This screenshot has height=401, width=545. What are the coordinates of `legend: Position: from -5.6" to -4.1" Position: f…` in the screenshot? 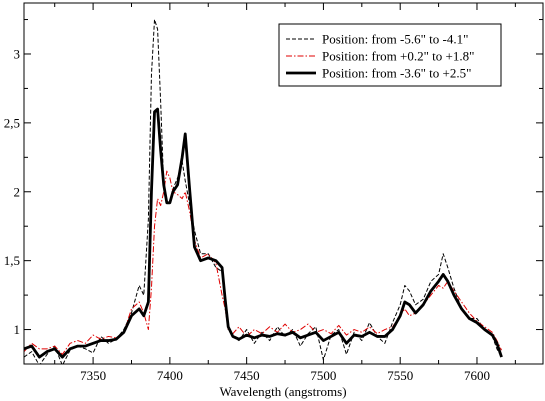 It's located at (390, 55).